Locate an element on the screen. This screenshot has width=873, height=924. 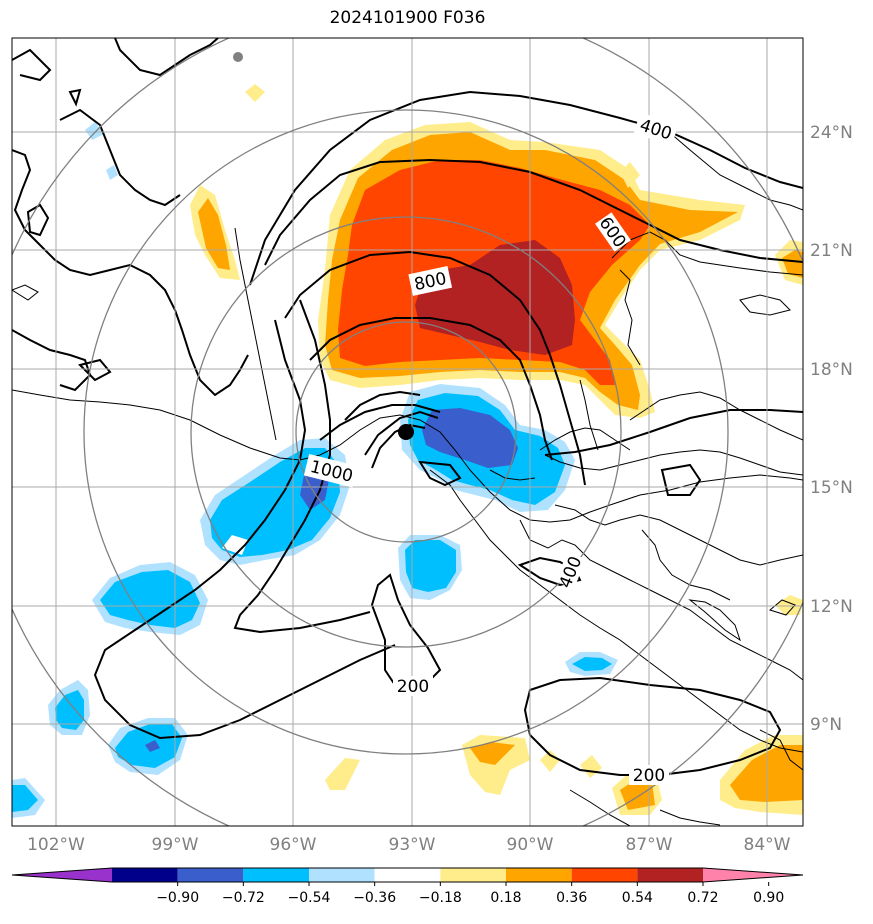
colorbar-extend-low is located at coordinates (62, 875).